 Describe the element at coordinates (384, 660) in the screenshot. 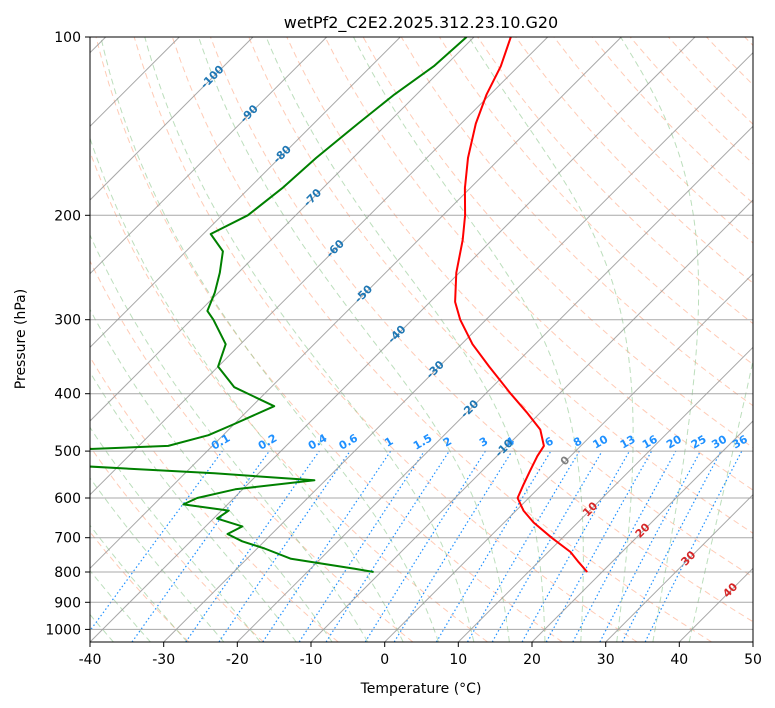

I see `x-tick-label: 0` at that location.